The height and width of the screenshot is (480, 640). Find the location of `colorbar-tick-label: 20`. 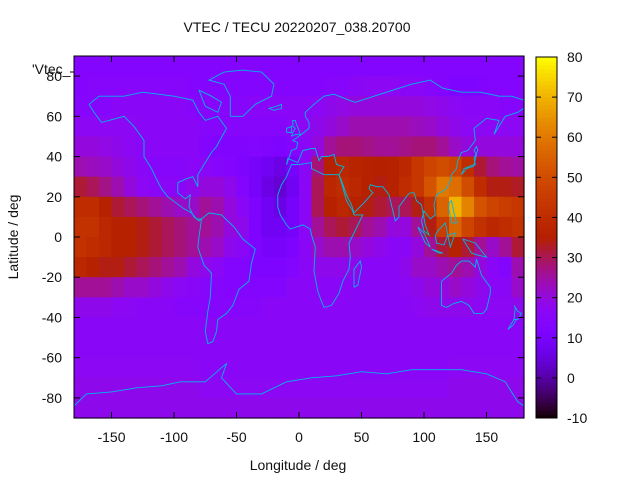

colorbar-tick-label: 20 is located at coordinates (575, 298).